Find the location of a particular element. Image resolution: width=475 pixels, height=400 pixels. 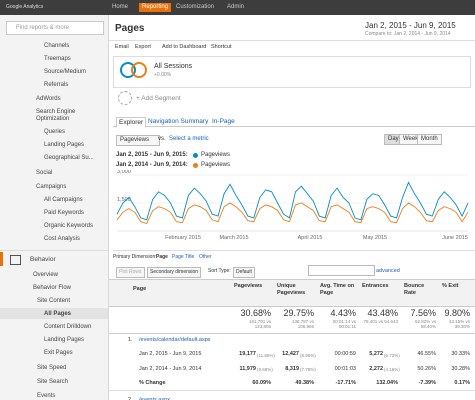

cell-share: (8.95%) is located at coordinates (308, 355).